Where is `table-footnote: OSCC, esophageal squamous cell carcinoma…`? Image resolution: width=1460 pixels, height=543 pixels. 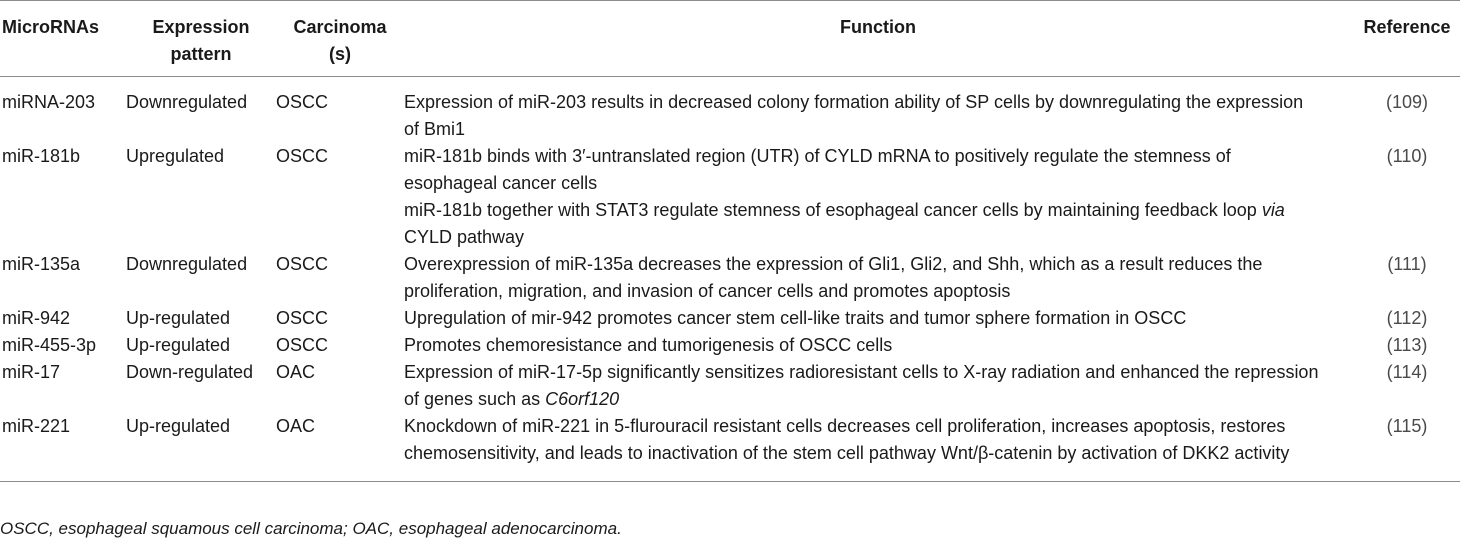
table-footnote: OSCC, esophageal squamous cell carcinoma… is located at coordinates (311, 528).